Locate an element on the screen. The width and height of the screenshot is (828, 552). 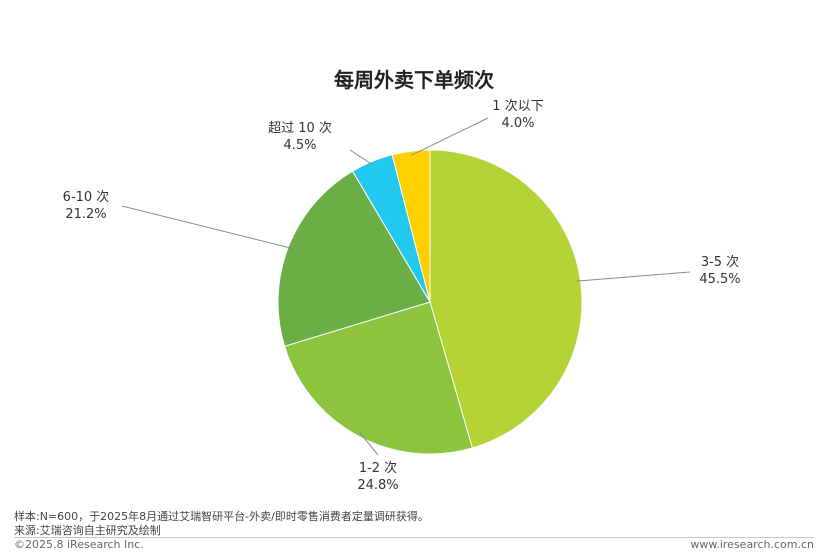
chart-title: 每周外卖下单频次 is located at coordinates (414, 80).